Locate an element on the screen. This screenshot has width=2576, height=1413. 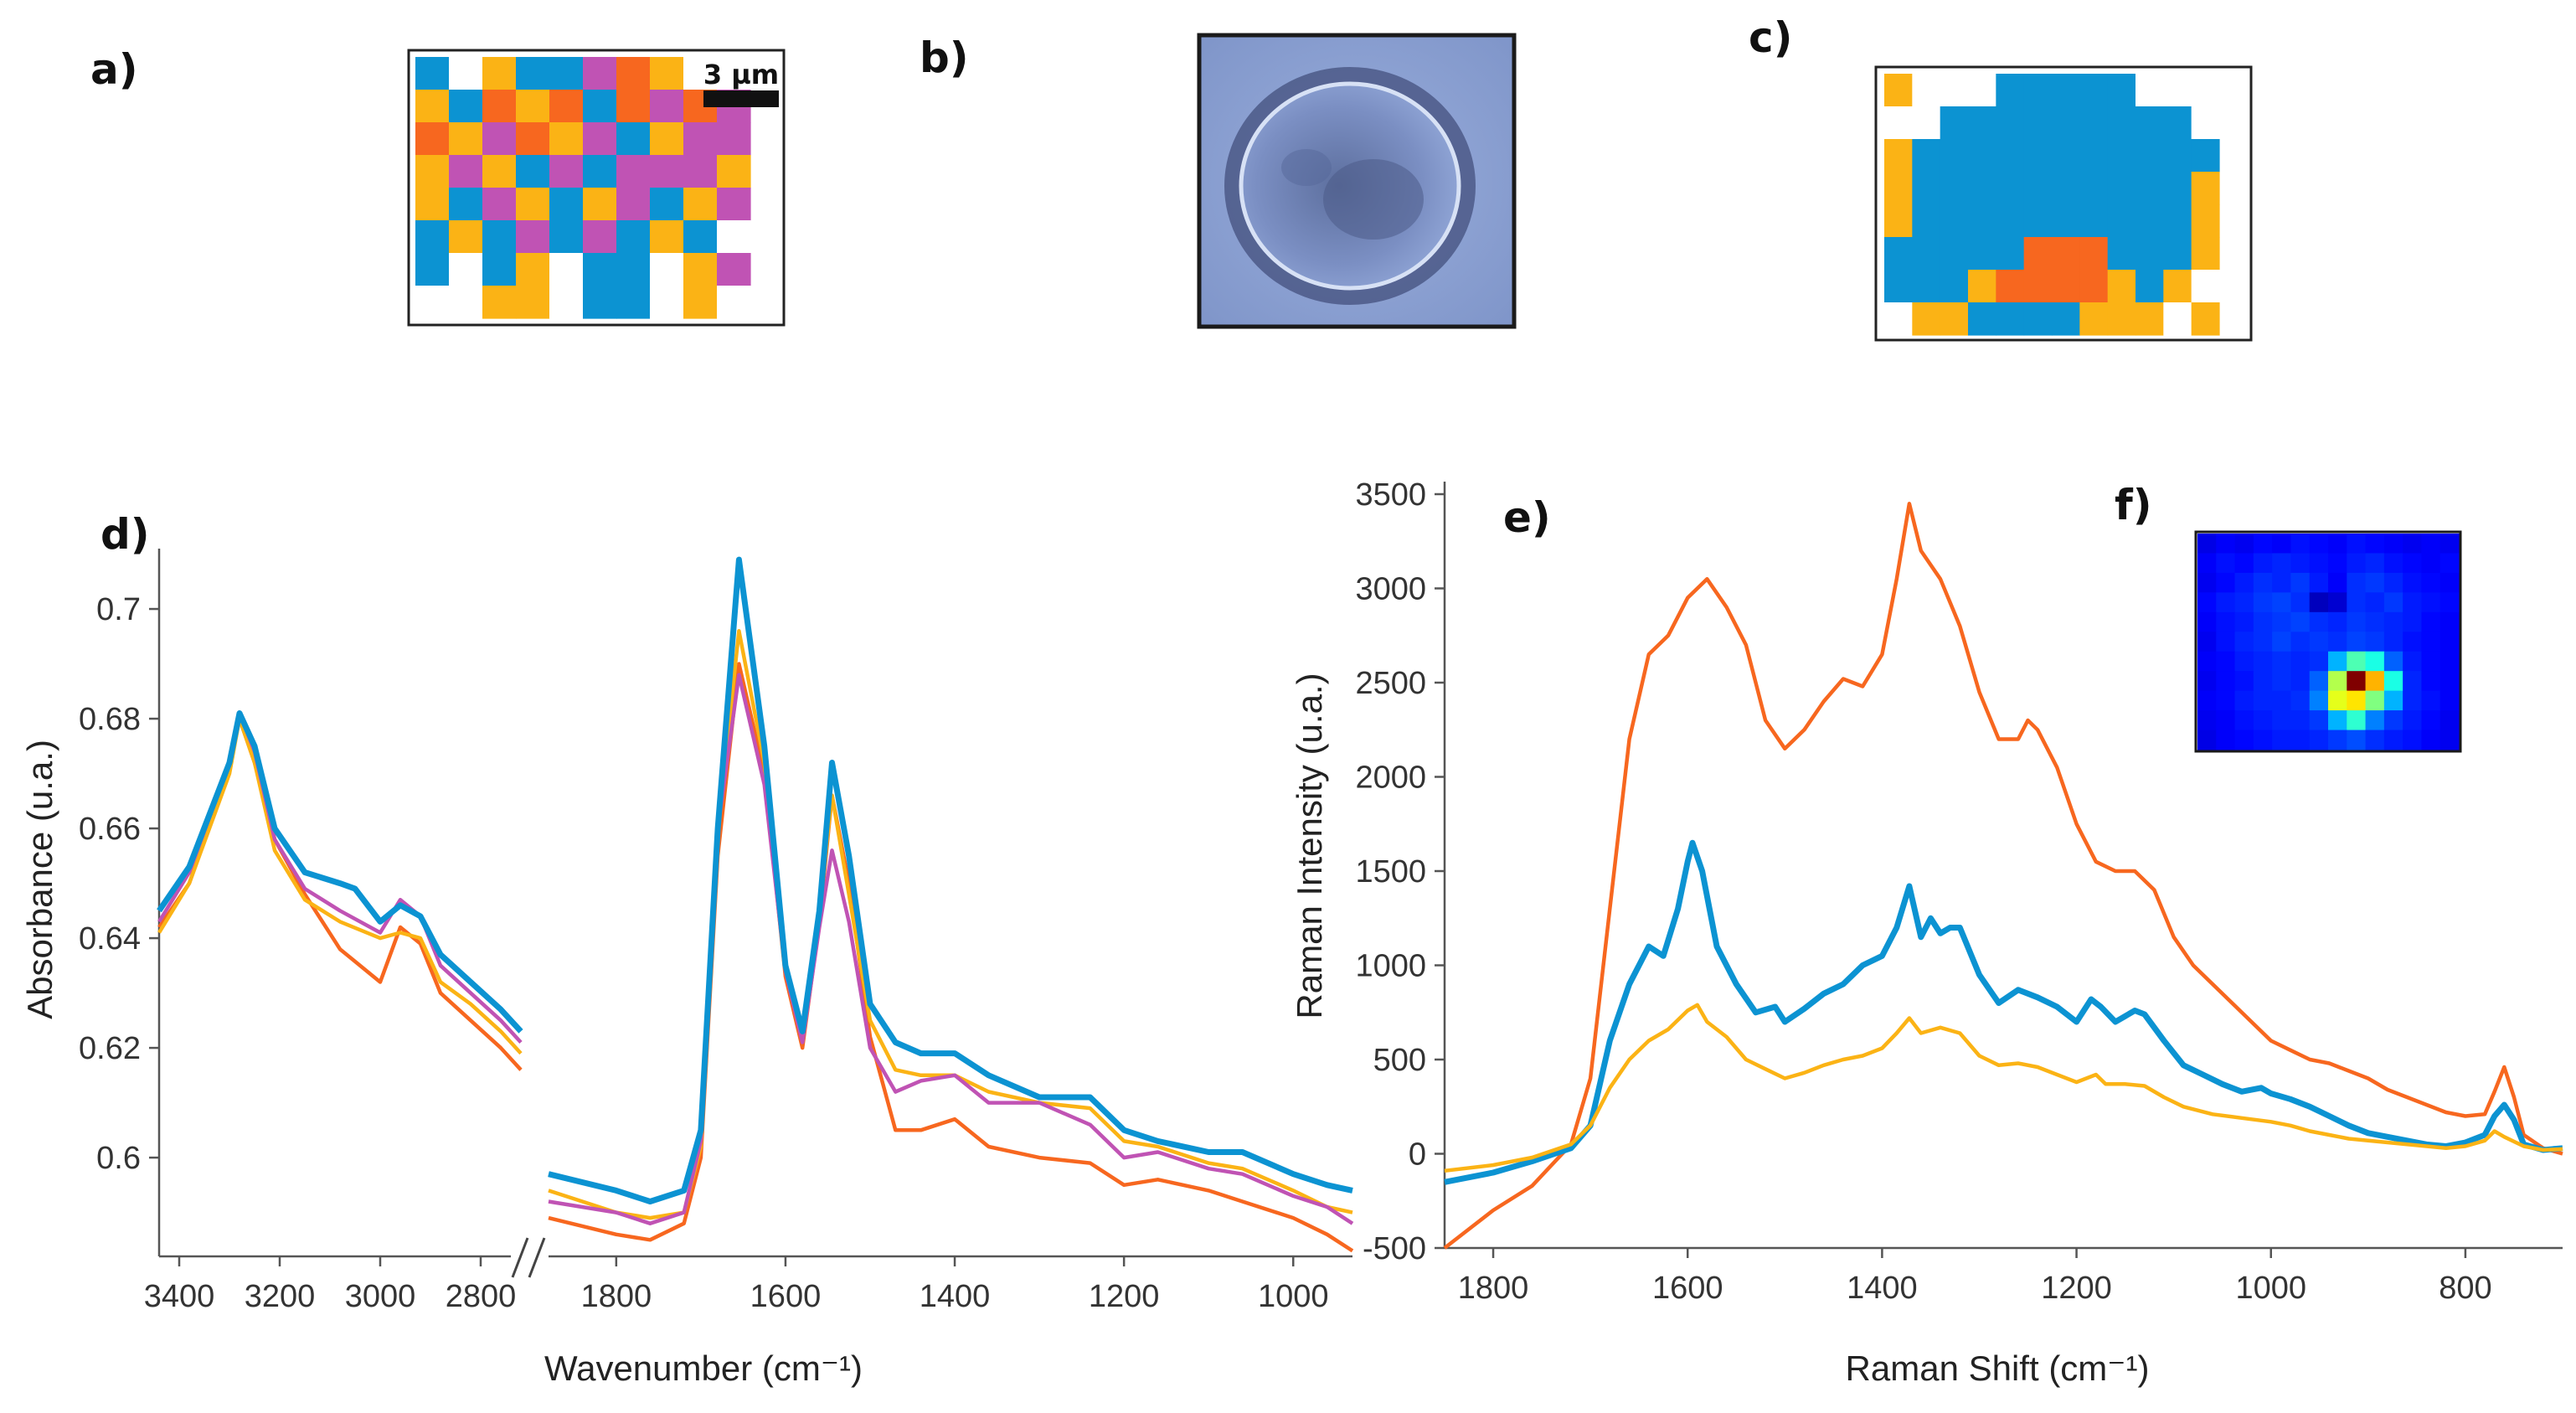
raman-y-axis-title: Raman Intensity (u.a.) is located at coordinates (1309, 846).